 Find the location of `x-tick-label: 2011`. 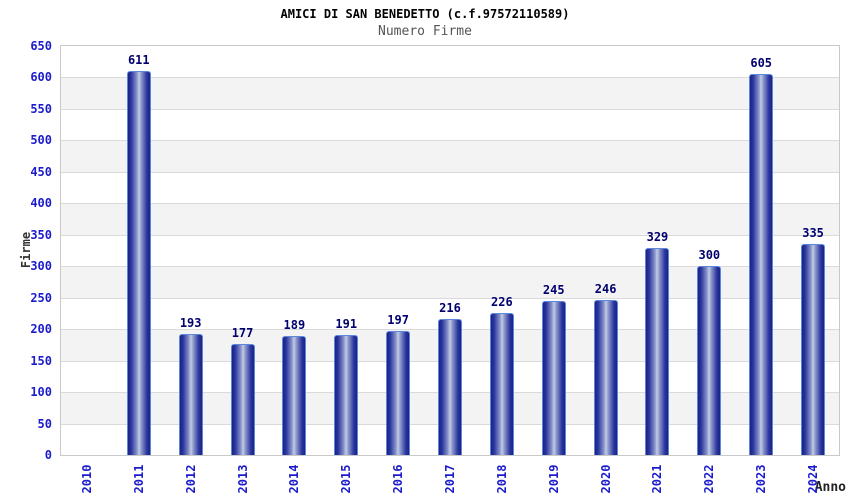

x-tick-label: 2011 is located at coordinates (138, 479).